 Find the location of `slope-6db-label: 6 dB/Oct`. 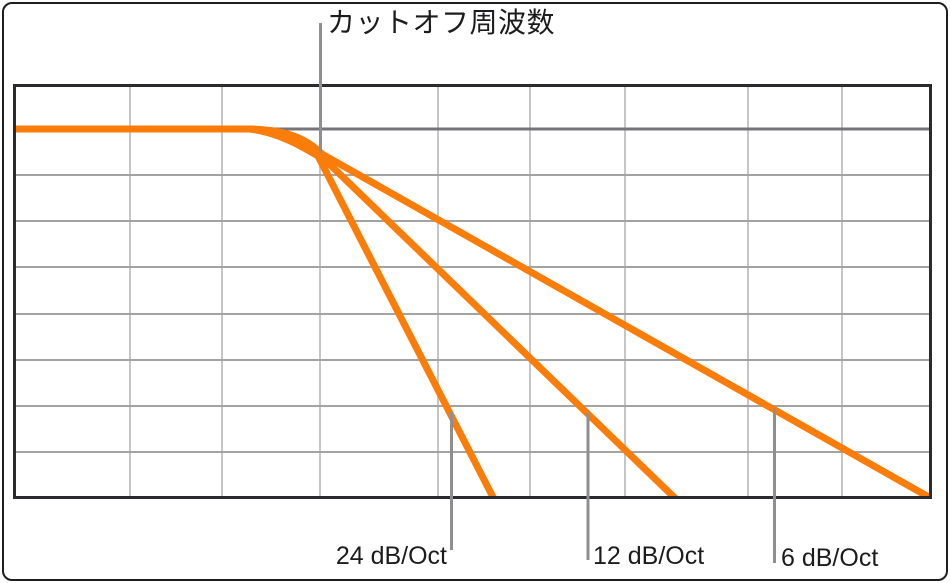

slope-6db-label: 6 dB/Oct is located at coordinates (830, 558).